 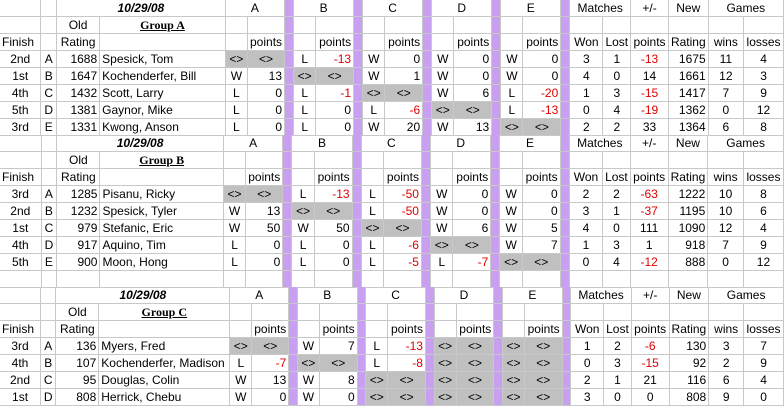 I want to click on seed-letter-cell: A, so click(x=48, y=59).